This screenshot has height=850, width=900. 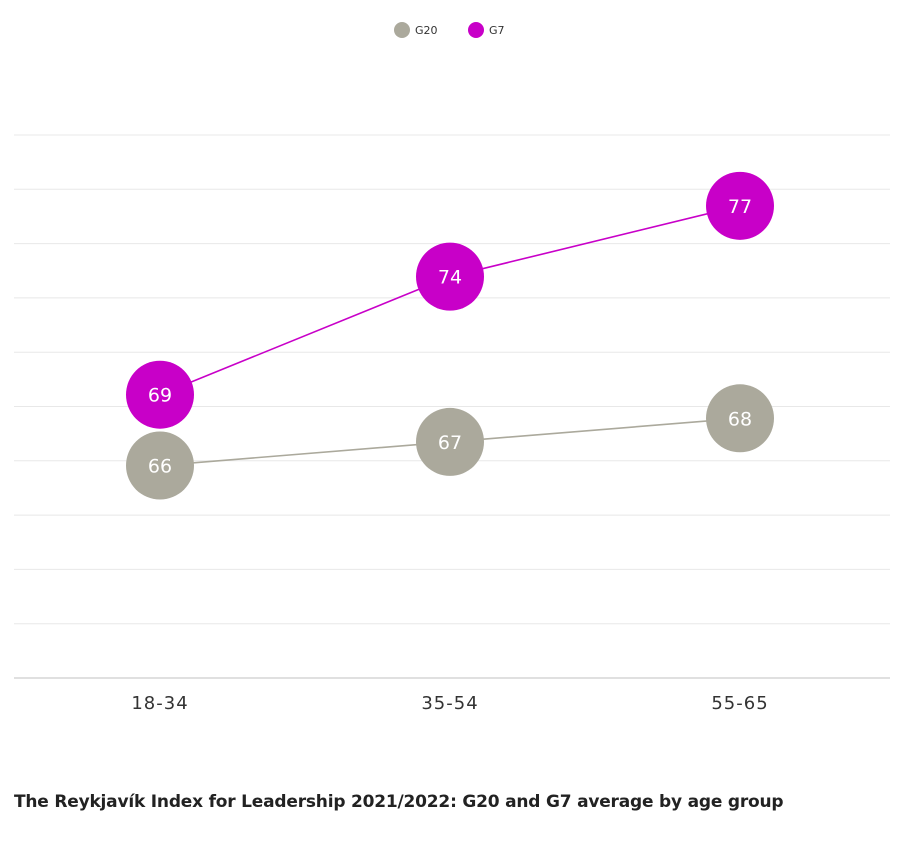 What do you see at coordinates (159, 703) in the screenshot?
I see `x-tick-label: 18-34` at bounding box center [159, 703].